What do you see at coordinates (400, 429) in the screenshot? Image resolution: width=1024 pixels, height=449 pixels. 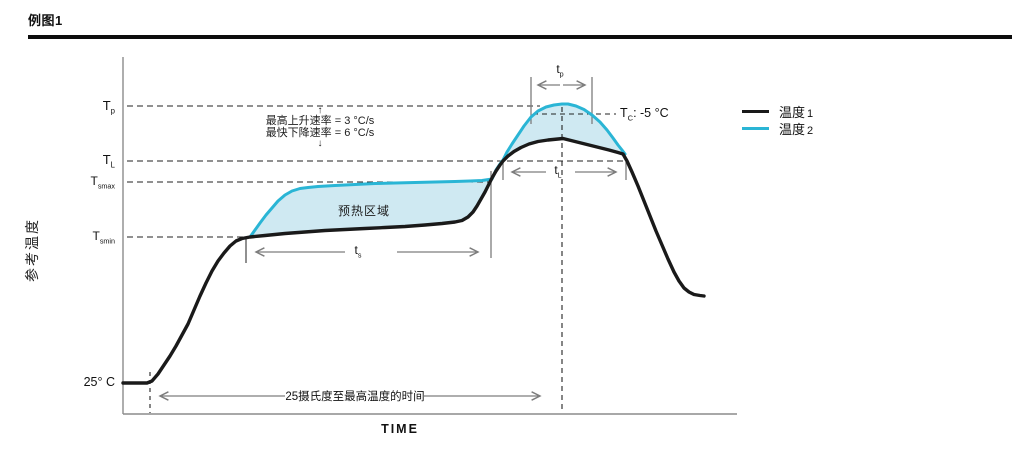 I see `x-axis-title: TIME` at bounding box center [400, 429].